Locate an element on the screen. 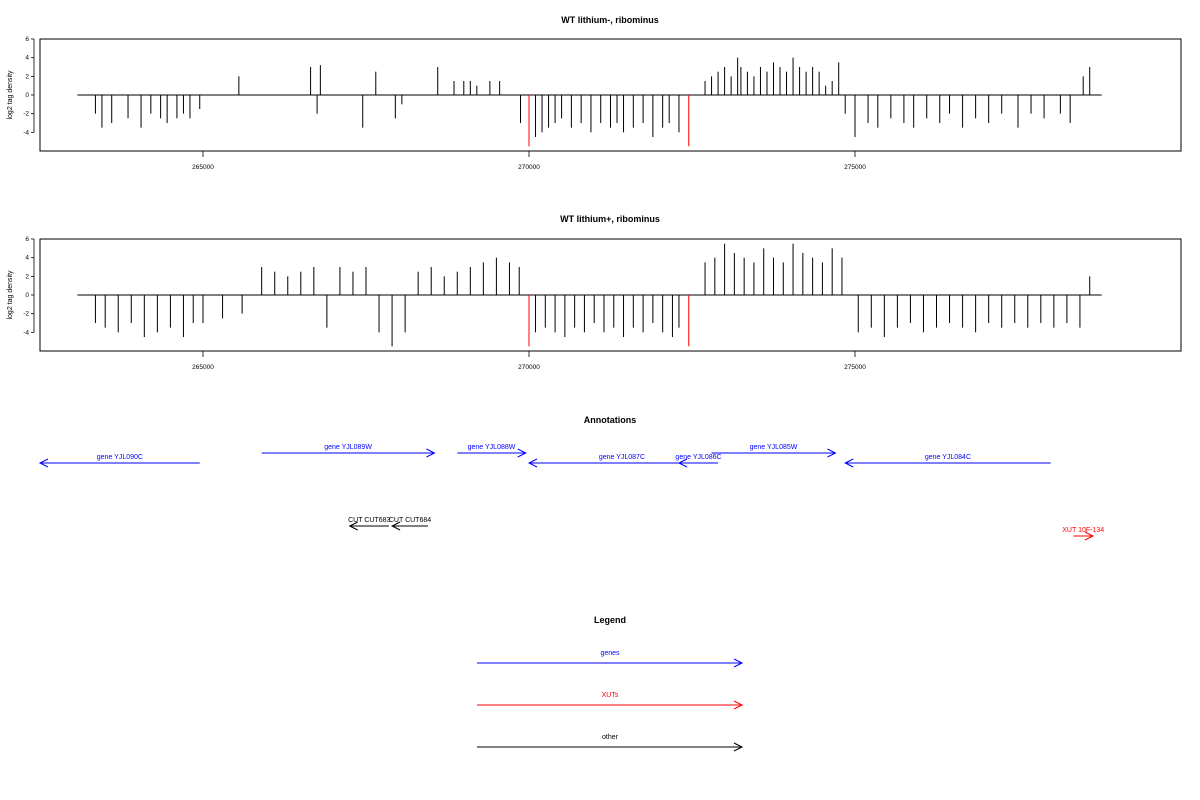  feature-gene: gene YJL090C is located at coordinates (119, 461).